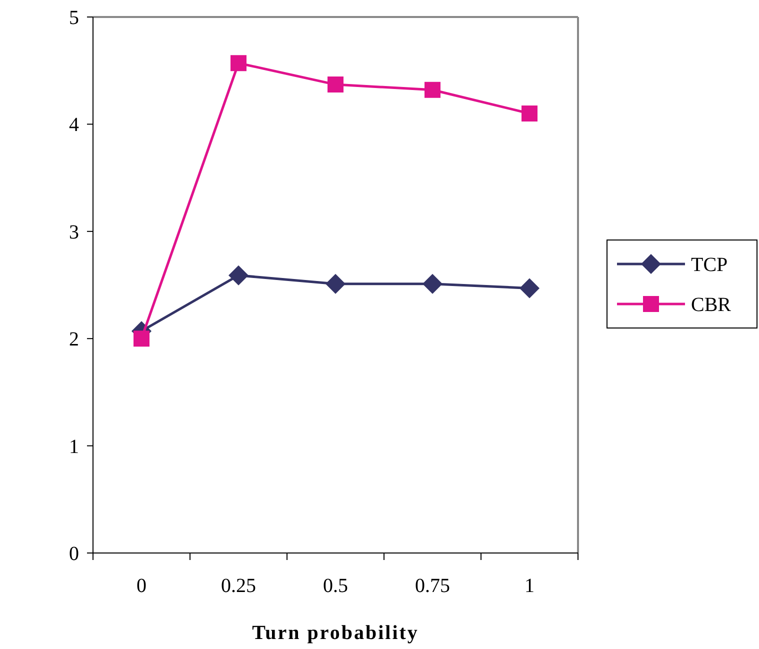 The height and width of the screenshot is (649, 759). What do you see at coordinates (432, 586) in the screenshot?
I see `x-tick-label: 0.75` at bounding box center [432, 586].